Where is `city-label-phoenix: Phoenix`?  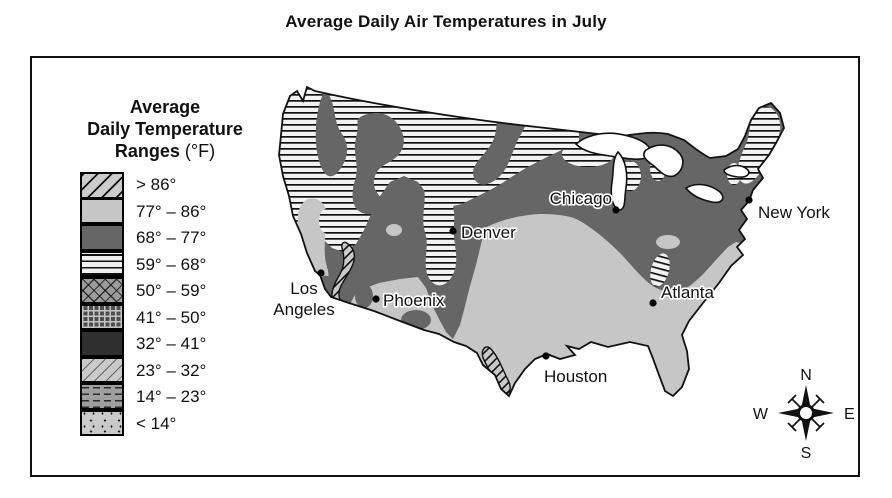 city-label-phoenix: Phoenix is located at coordinates (414, 300).